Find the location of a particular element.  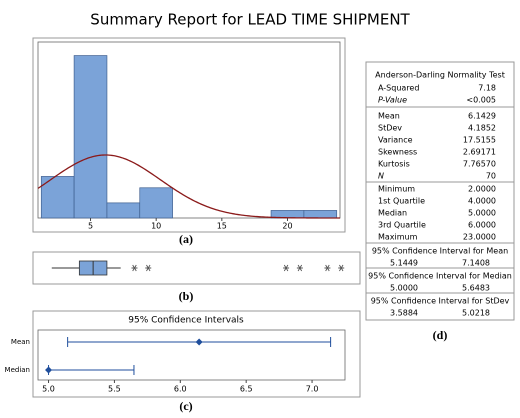

stat-label: Kurtosis is located at coordinates (394, 164).